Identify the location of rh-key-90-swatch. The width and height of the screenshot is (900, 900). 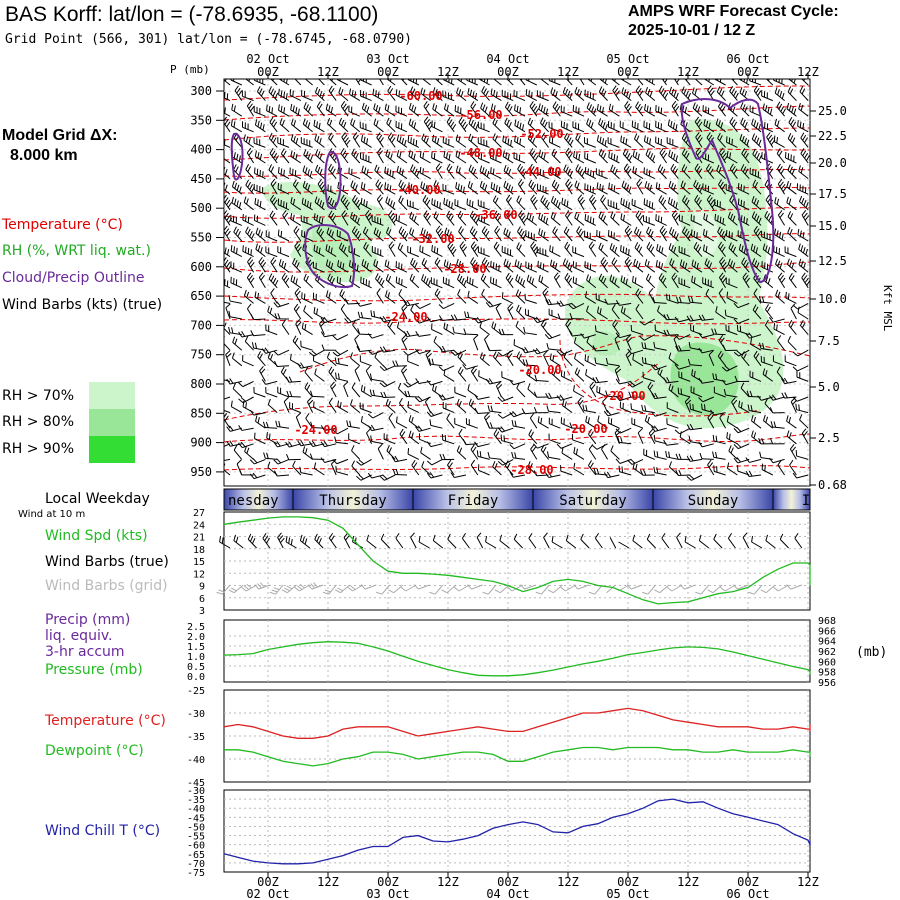
(112, 449).